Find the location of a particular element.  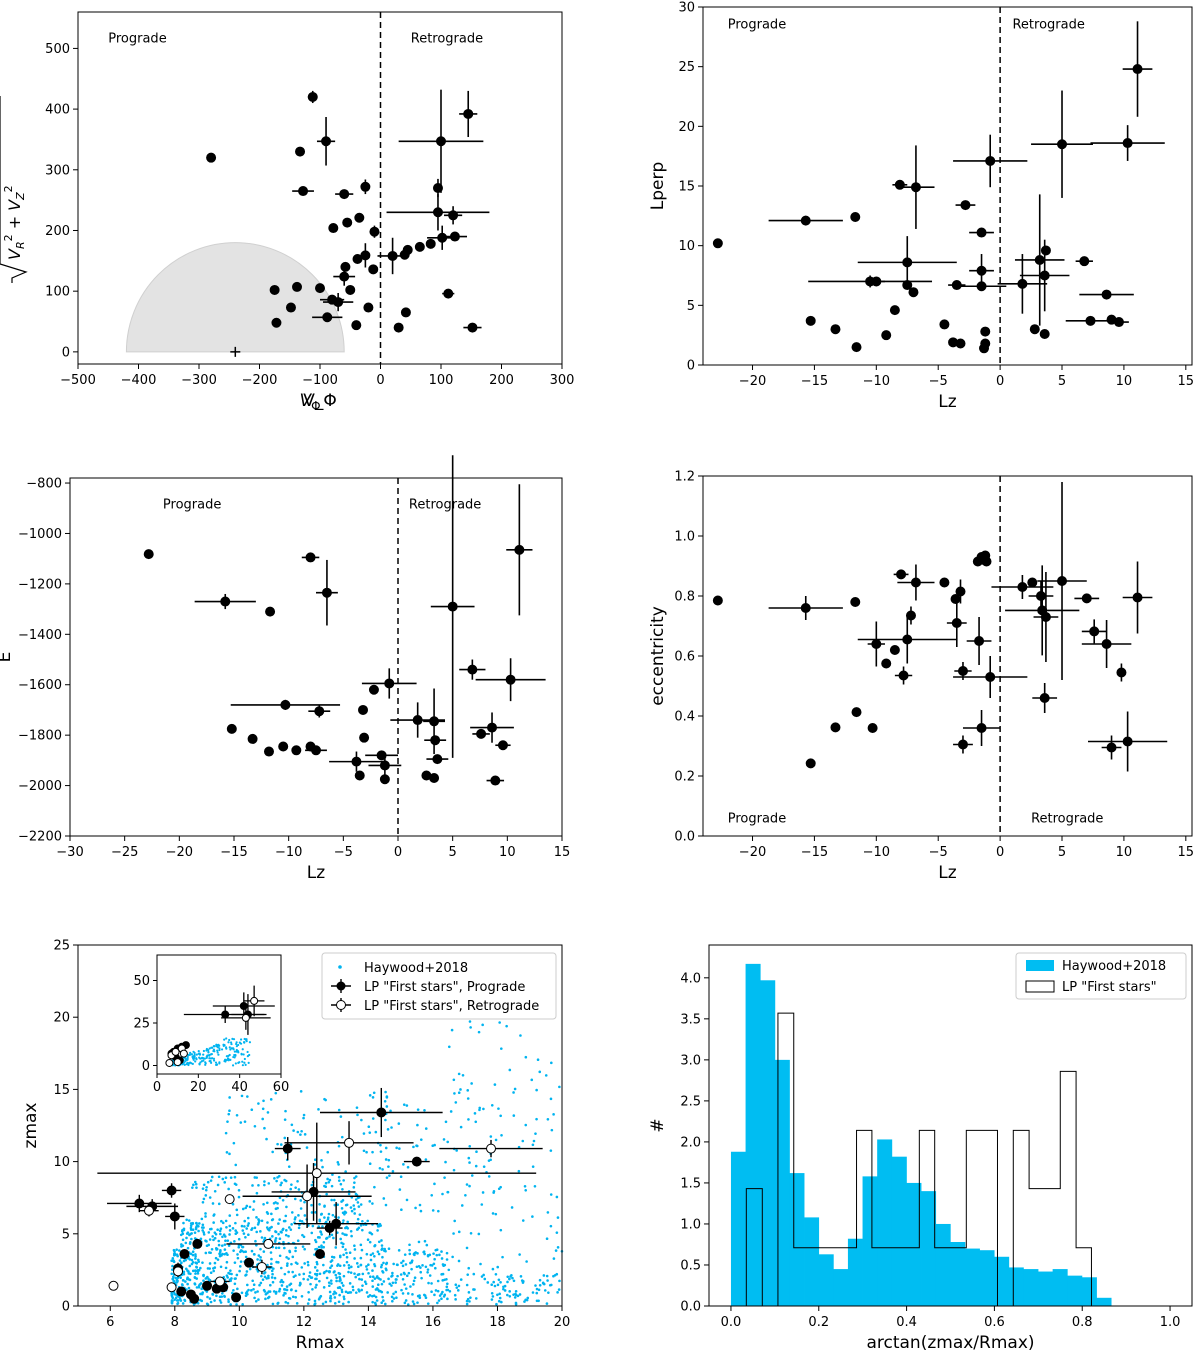

retrograde-point is located at coordinates (307, 1196).